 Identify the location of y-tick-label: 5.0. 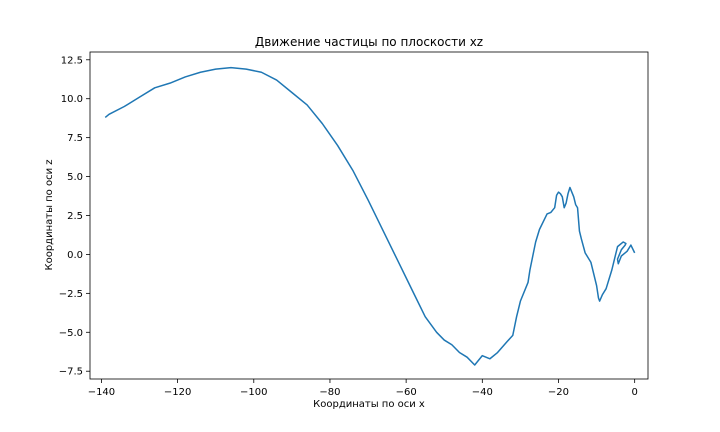
(75, 177).